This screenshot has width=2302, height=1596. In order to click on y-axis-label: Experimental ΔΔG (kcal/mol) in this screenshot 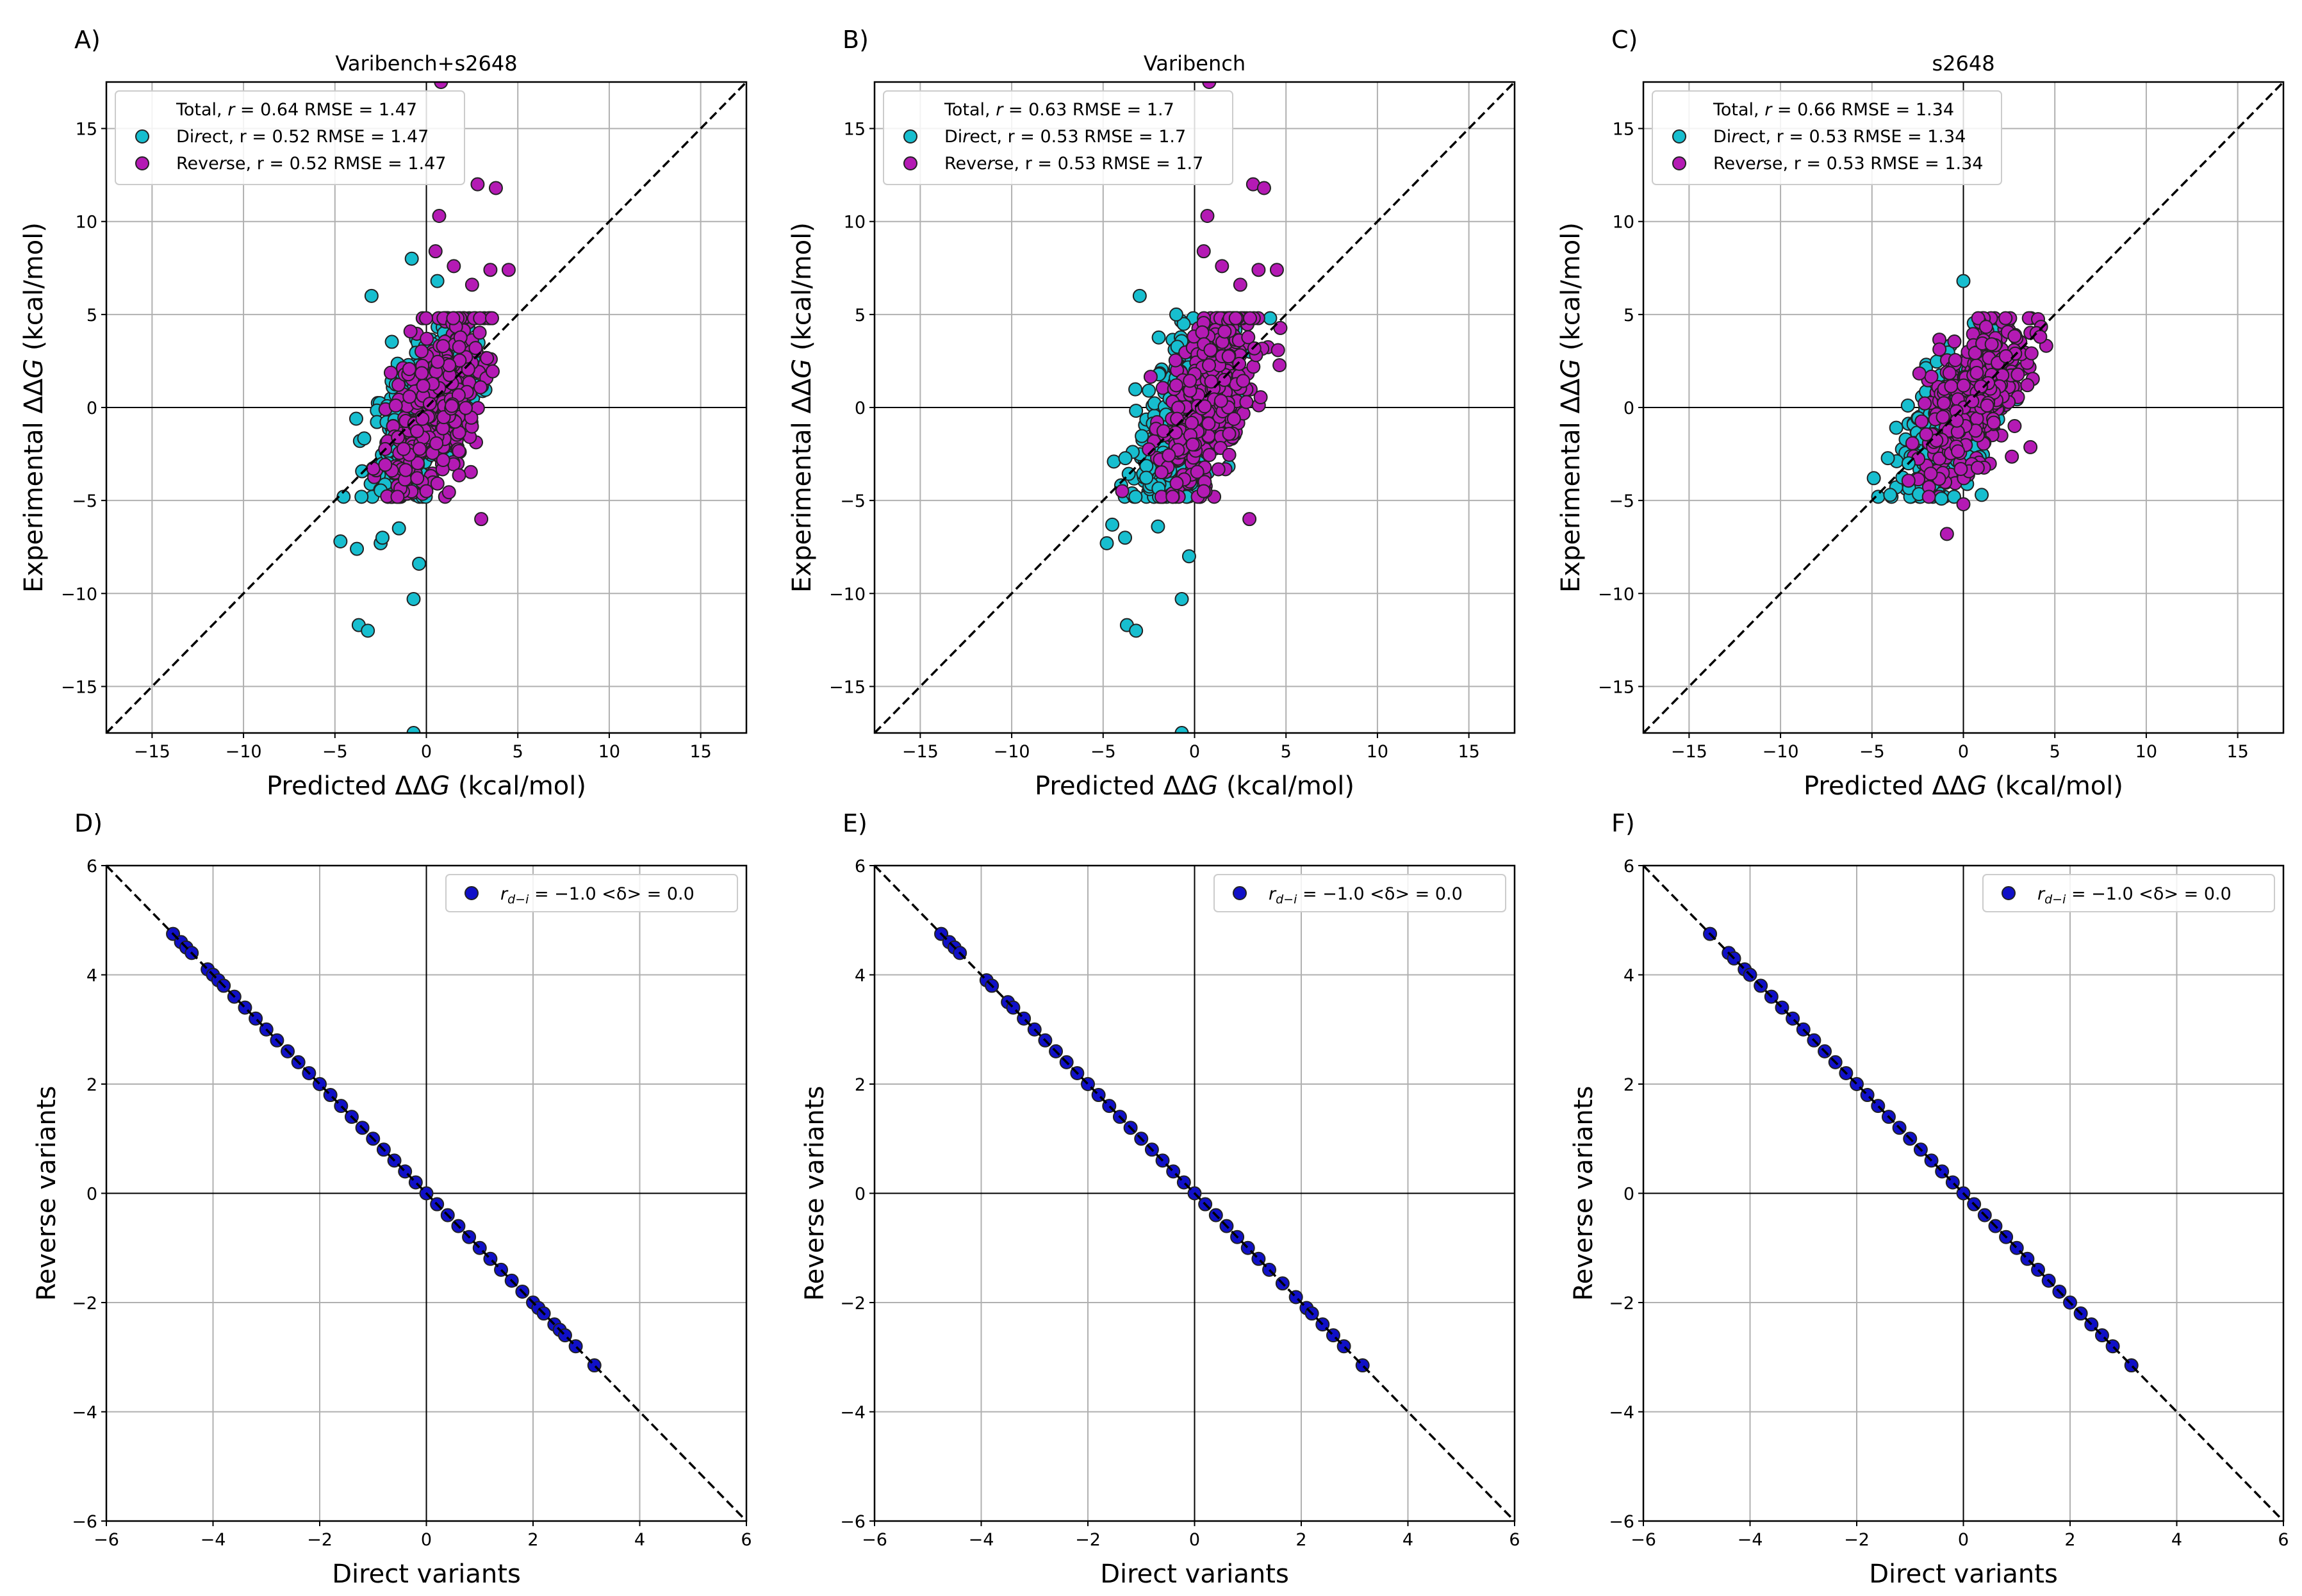, I will do `click(1571, 407)`.